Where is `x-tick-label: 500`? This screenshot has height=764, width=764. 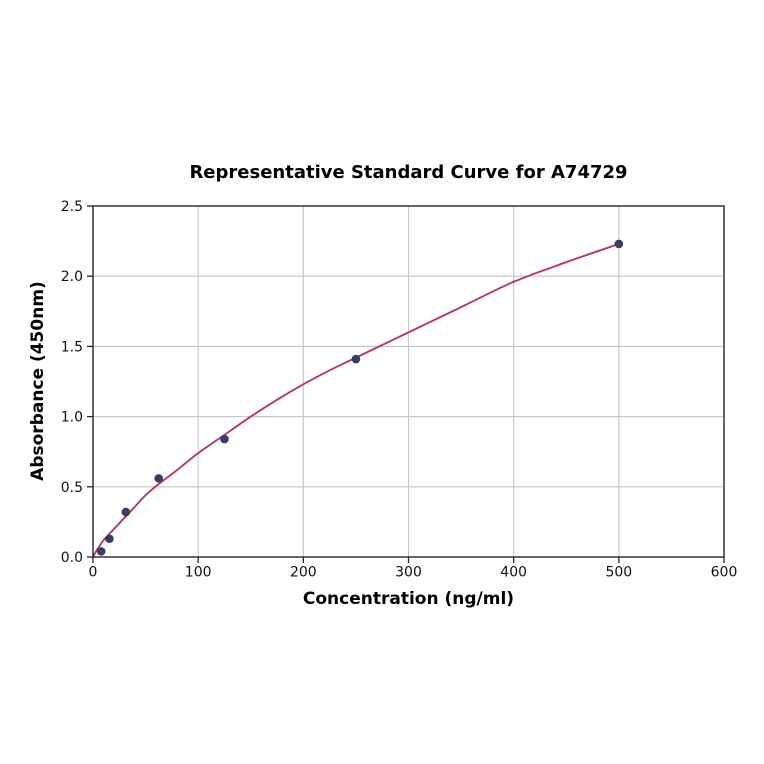
x-tick-label: 500 is located at coordinates (618, 573).